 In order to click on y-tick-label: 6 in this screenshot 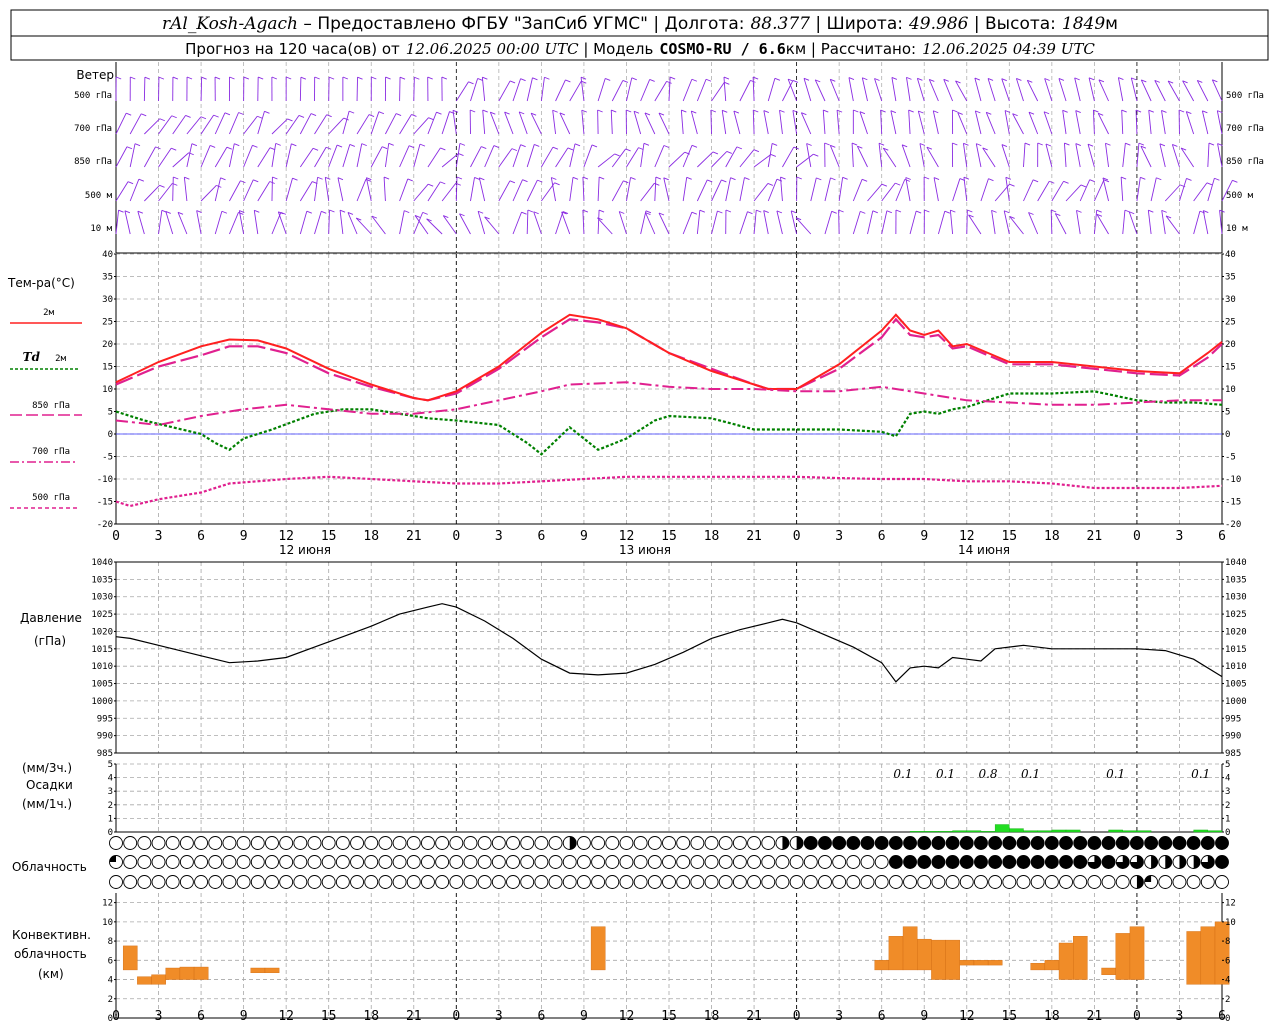, I will do `click(110, 961)`.